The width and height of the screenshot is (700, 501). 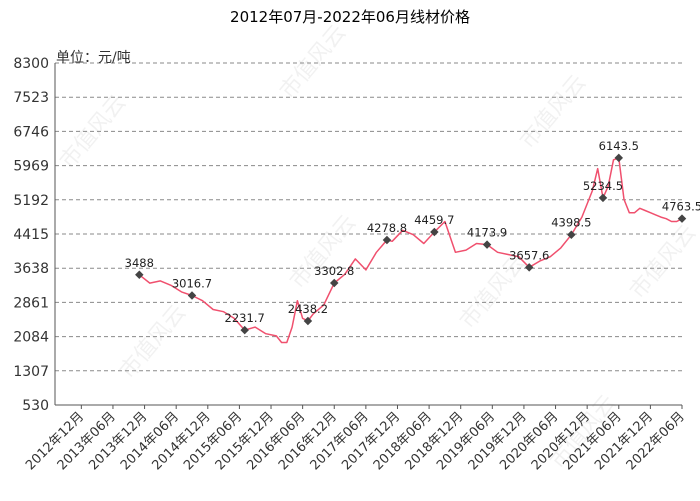 What do you see at coordinates (31, 64) in the screenshot?
I see `y-tick-label: 8300` at bounding box center [31, 64].